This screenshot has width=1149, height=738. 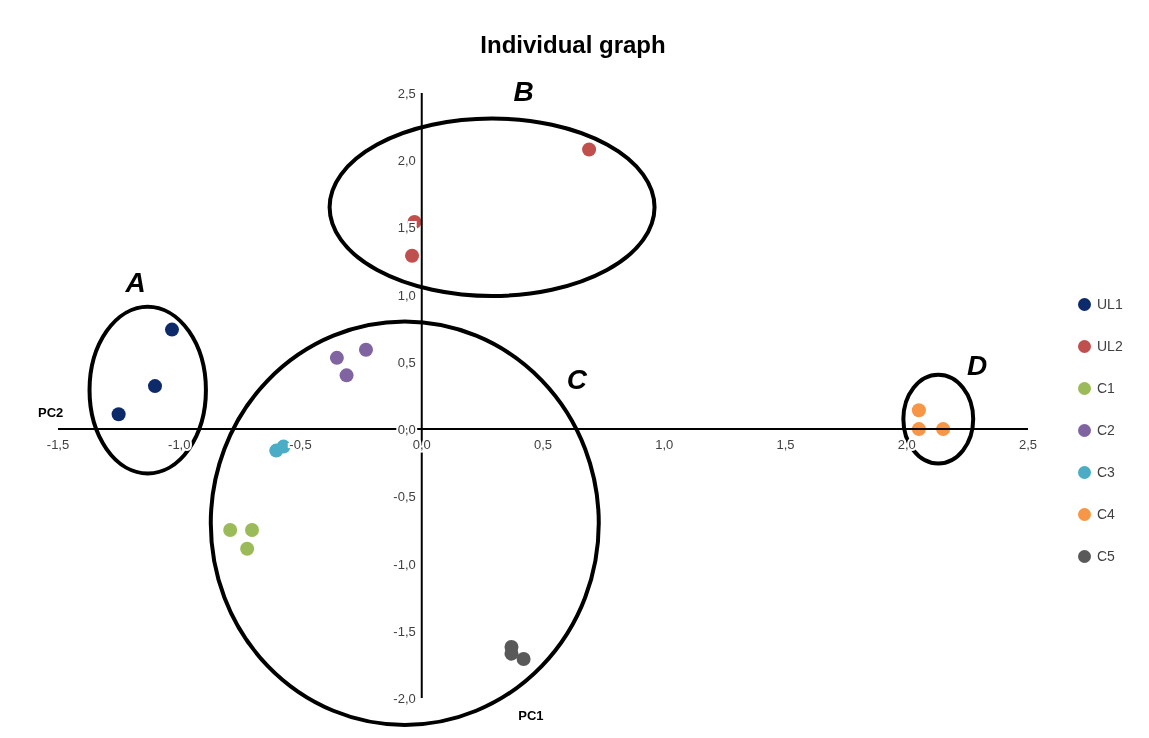 I want to click on annotation: B, so click(x=523, y=92).